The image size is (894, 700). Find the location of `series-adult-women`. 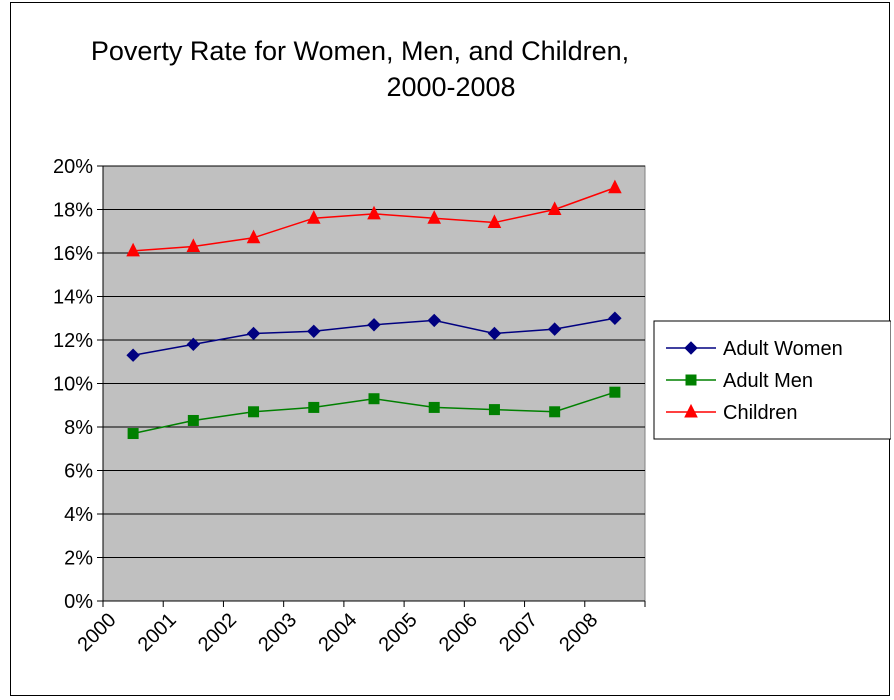

series-adult-women is located at coordinates (374, 336).